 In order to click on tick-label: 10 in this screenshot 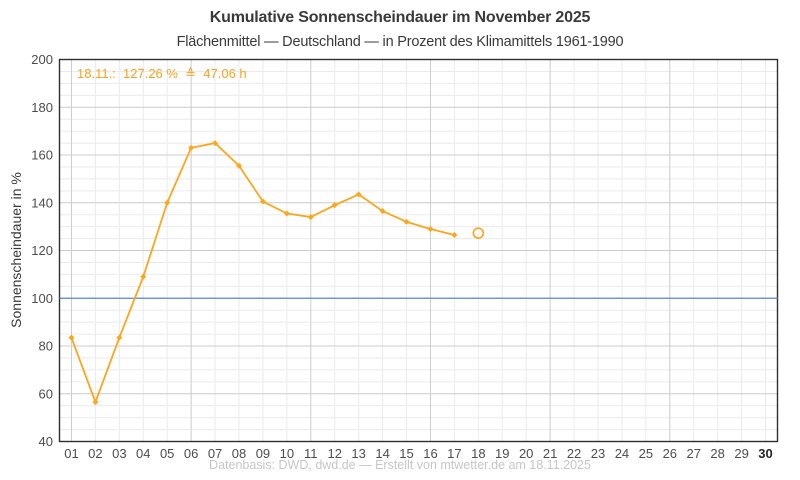, I will do `click(287, 453)`.